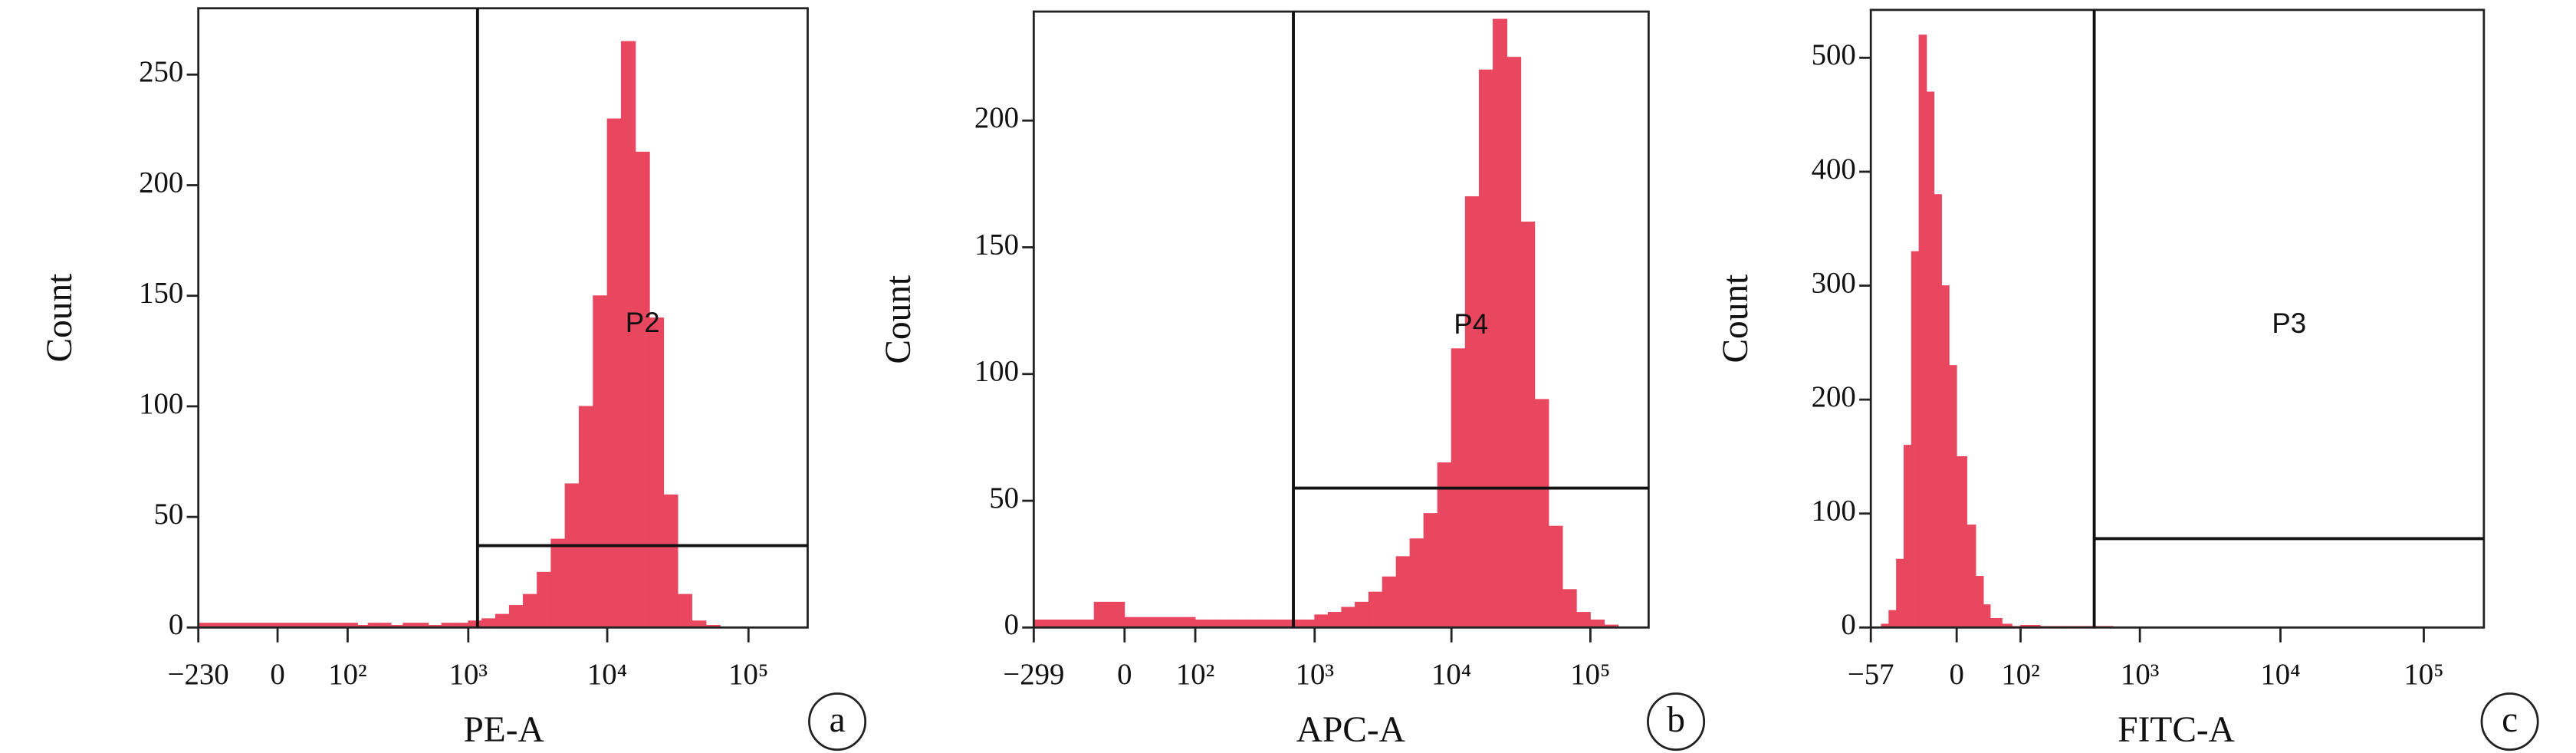  I want to click on panel-label: a, so click(838, 720).